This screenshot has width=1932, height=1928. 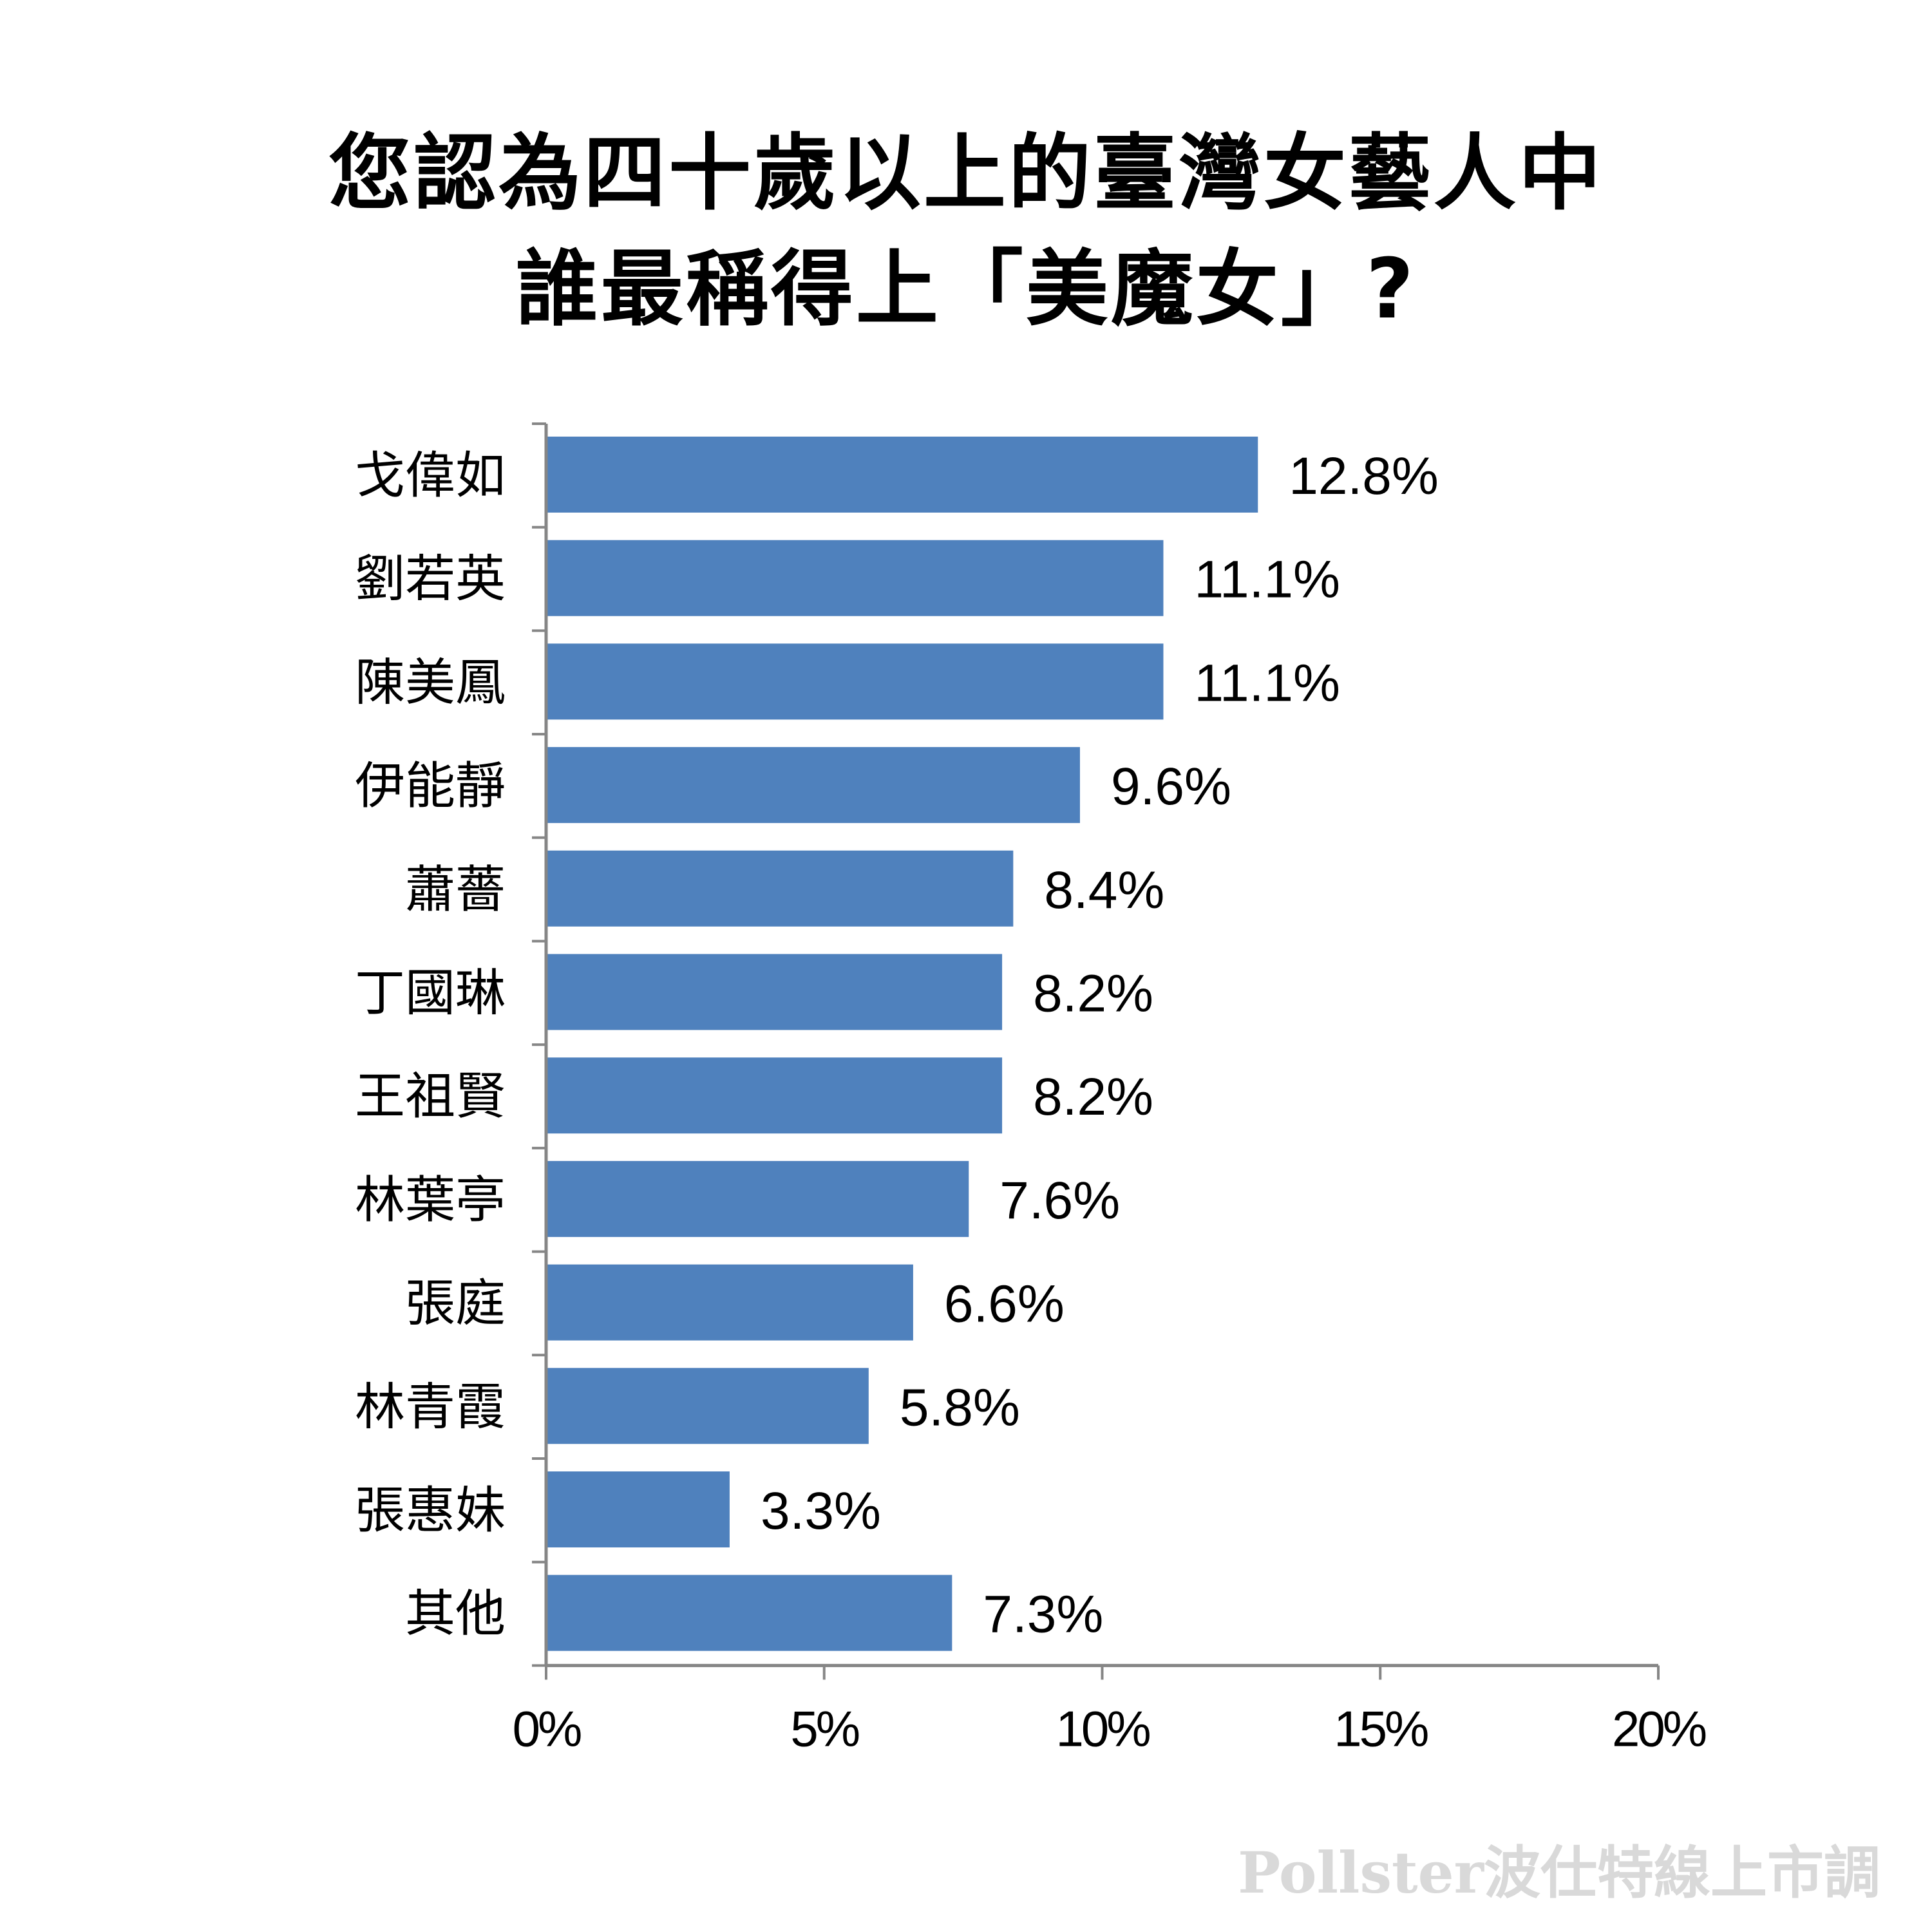 I want to click on data-label: 7.3%, so click(x=1043, y=1614).